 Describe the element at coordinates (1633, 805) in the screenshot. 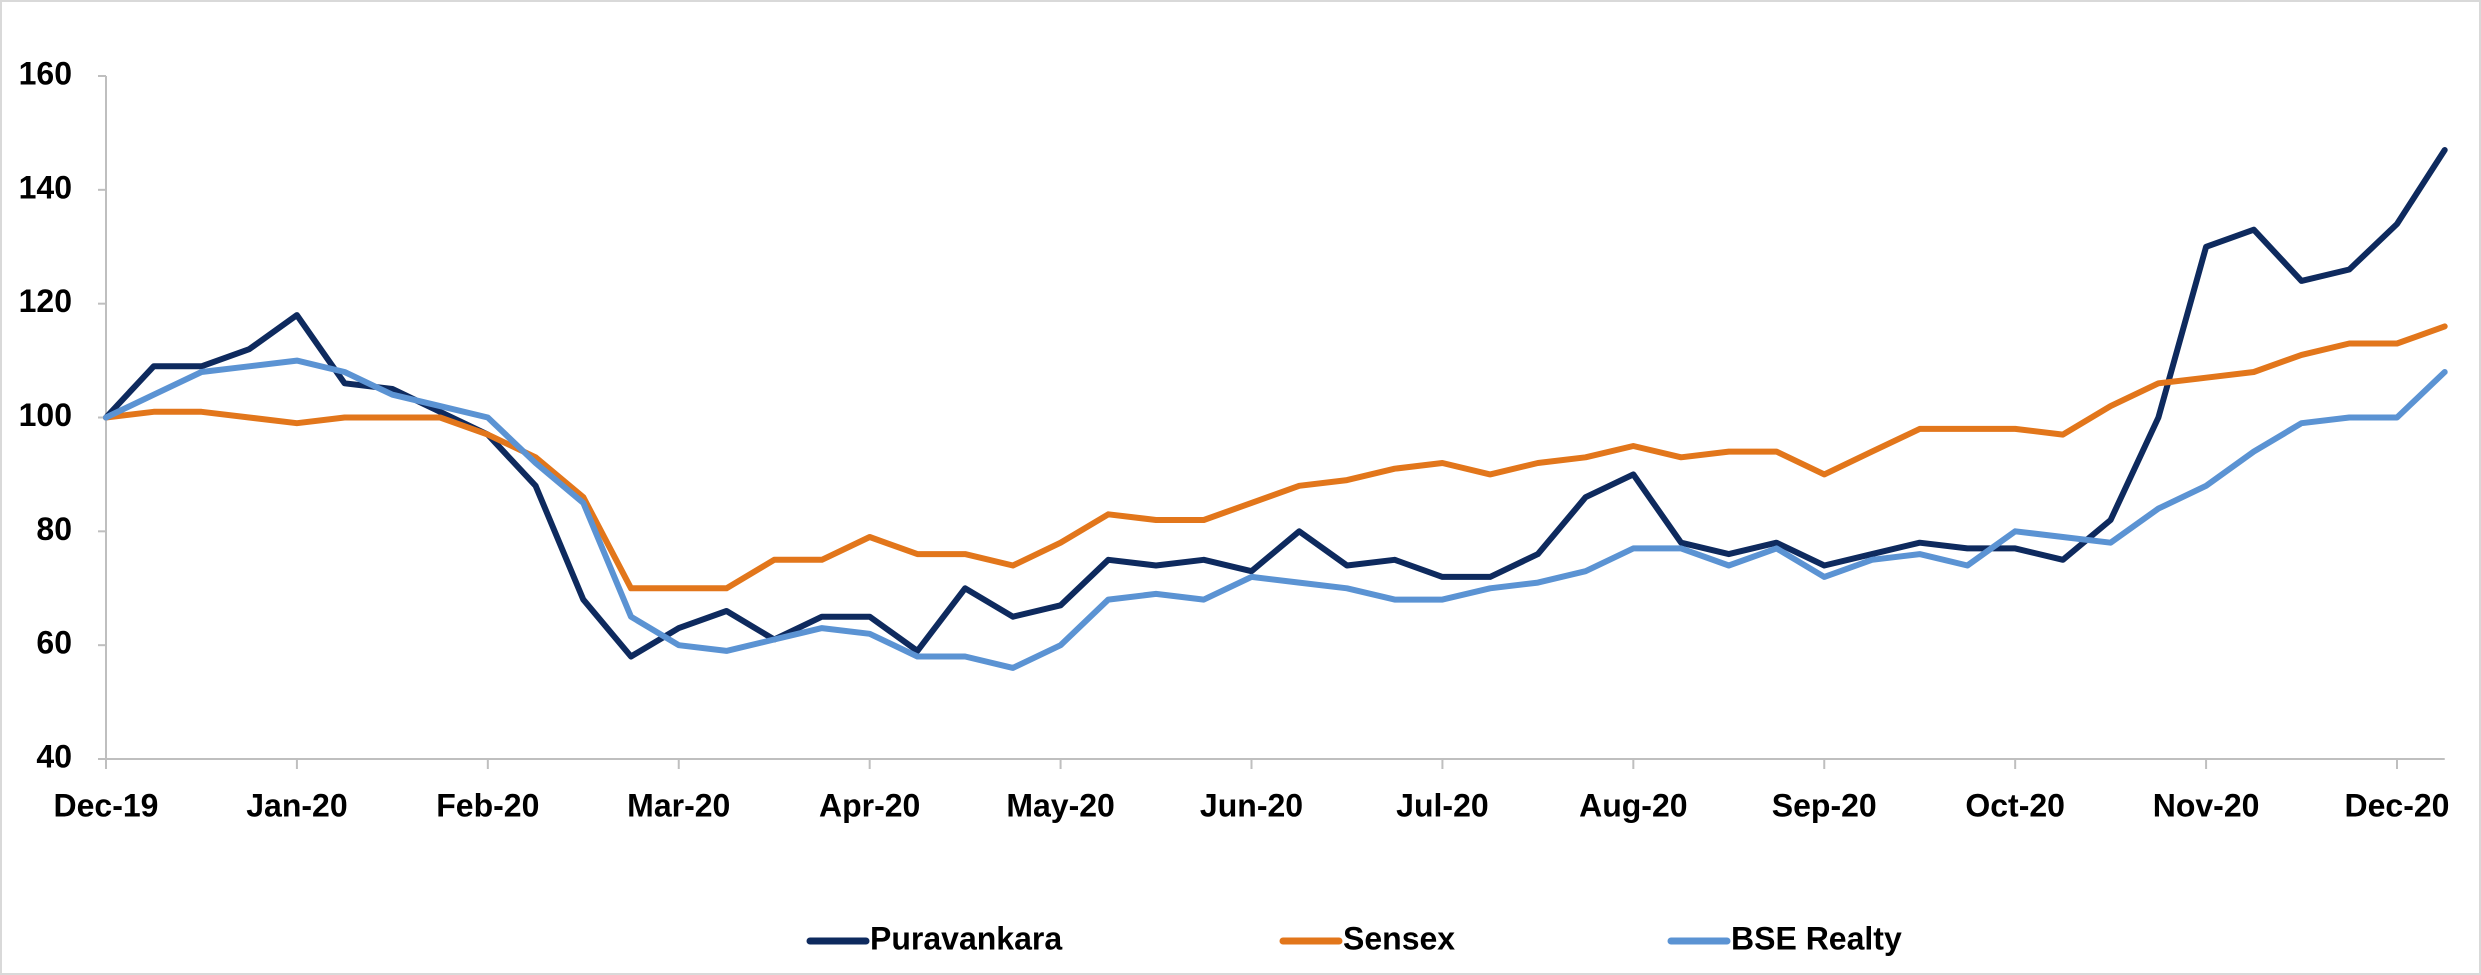

I see `x-tick-label: Aug-20` at that location.